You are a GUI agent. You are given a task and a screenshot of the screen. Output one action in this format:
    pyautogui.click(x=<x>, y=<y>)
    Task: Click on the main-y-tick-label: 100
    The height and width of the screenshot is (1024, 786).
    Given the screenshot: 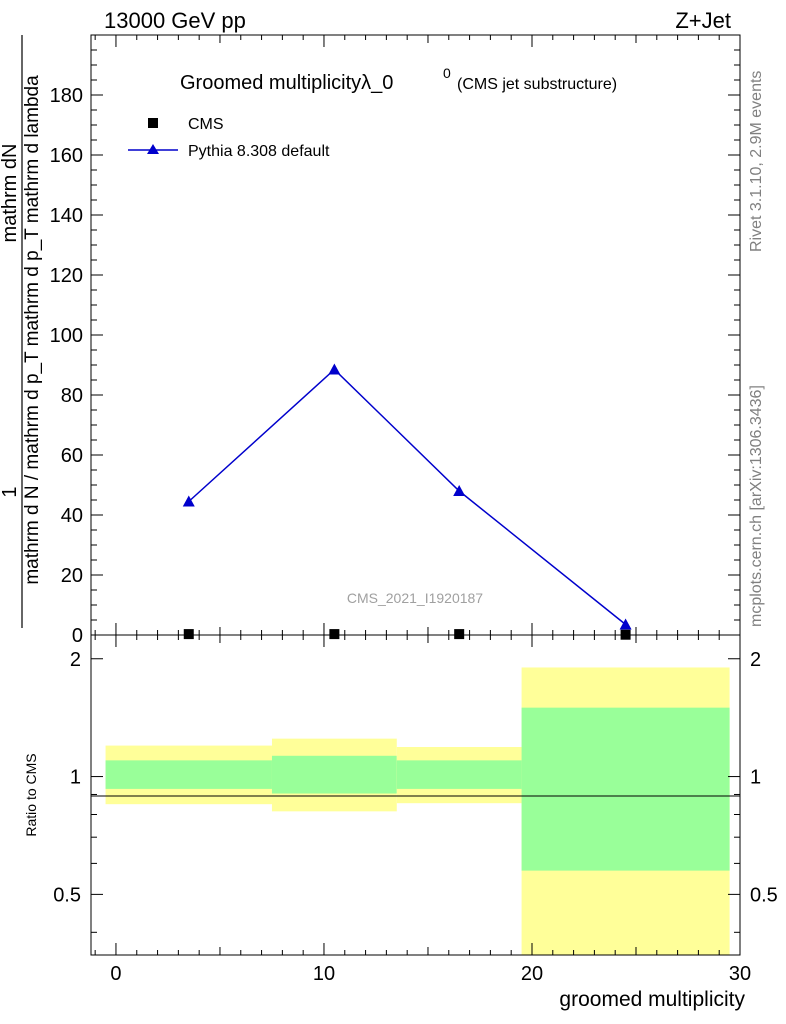 What is the action you would take?
    pyautogui.click(x=66, y=336)
    